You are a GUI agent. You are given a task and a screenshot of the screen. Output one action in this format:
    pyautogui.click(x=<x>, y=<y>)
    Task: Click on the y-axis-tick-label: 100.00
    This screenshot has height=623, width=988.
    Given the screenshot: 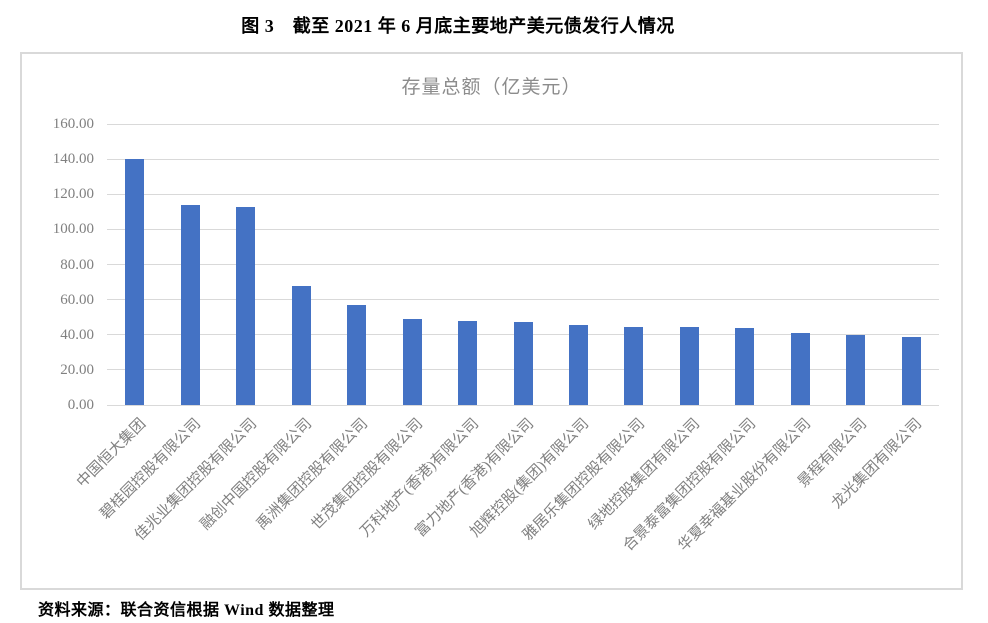 What is the action you would take?
    pyautogui.click(x=73, y=229)
    